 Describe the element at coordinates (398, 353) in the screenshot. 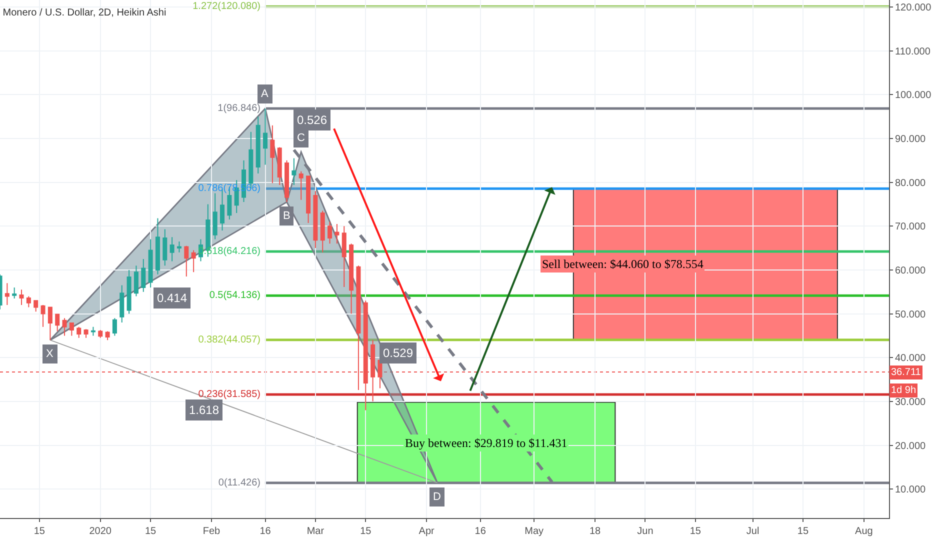

I see `annotation: 0.529` at that location.